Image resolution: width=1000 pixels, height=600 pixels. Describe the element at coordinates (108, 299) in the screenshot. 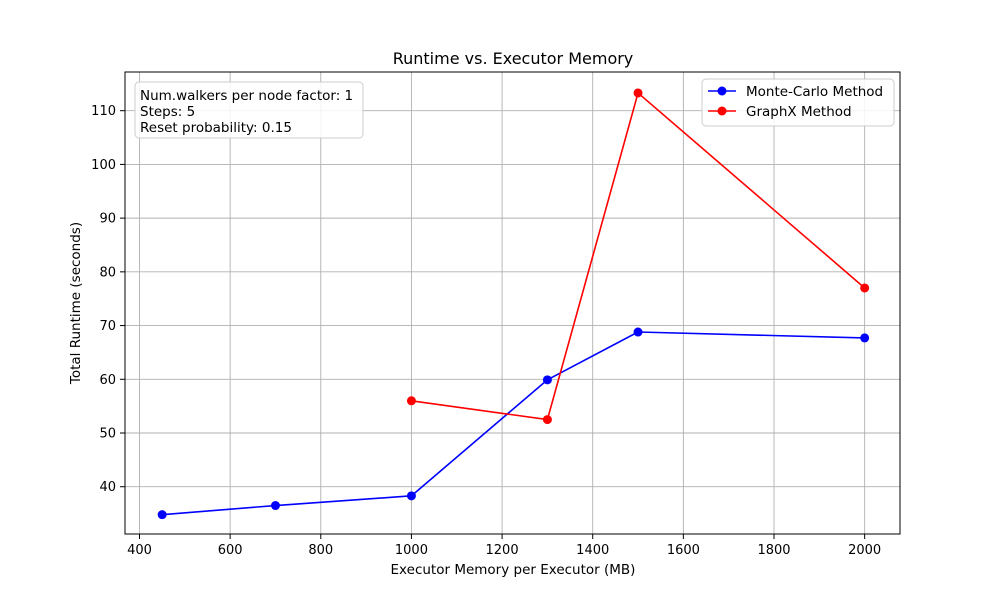

I see `y-axis-ticks: 40 50 60 70 80 90 100 110` at that location.